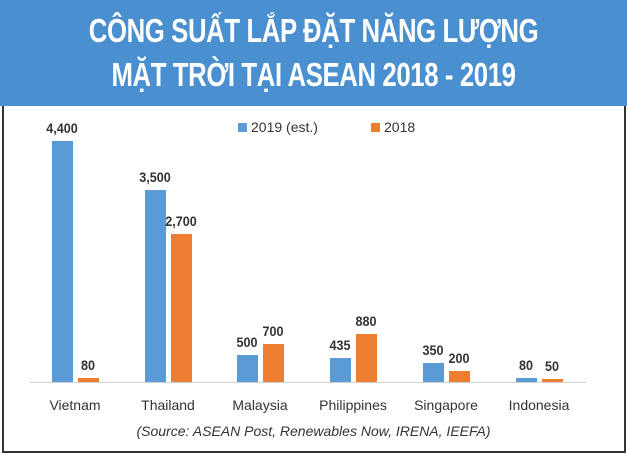 The width and height of the screenshot is (627, 455). Describe the element at coordinates (247, 368) in the screenshot. I see `bar-blue-malaysia` at that location.